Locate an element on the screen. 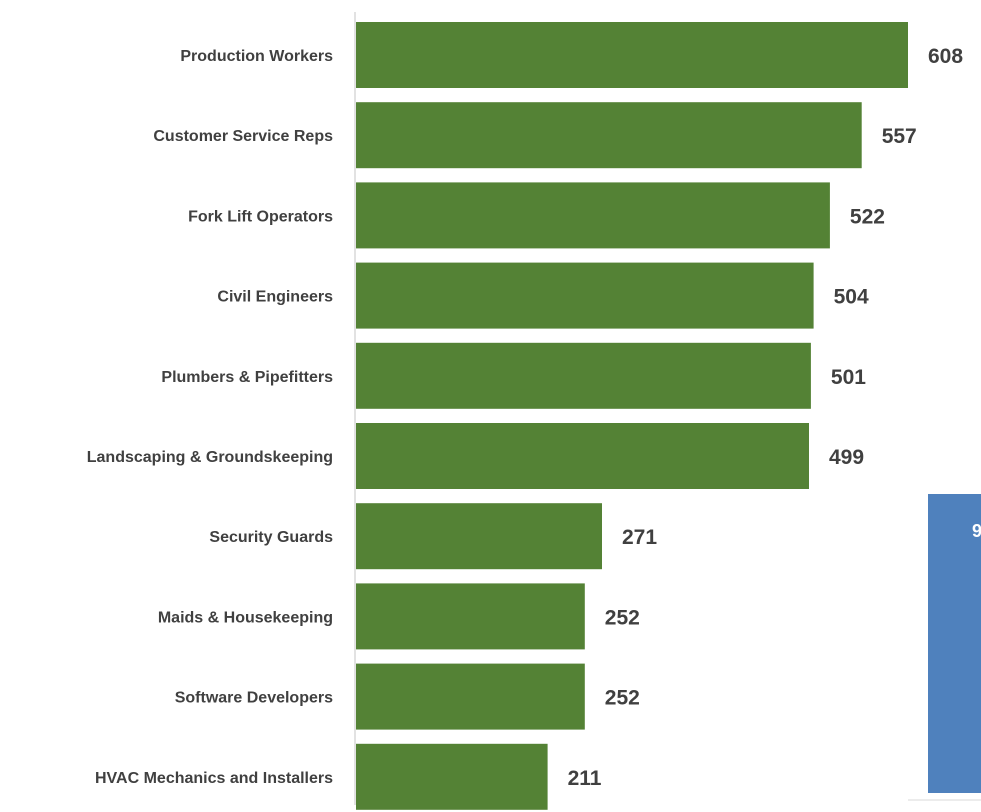  category-label: Plumbers & Pipefitters is located at coordinates (247, 377).